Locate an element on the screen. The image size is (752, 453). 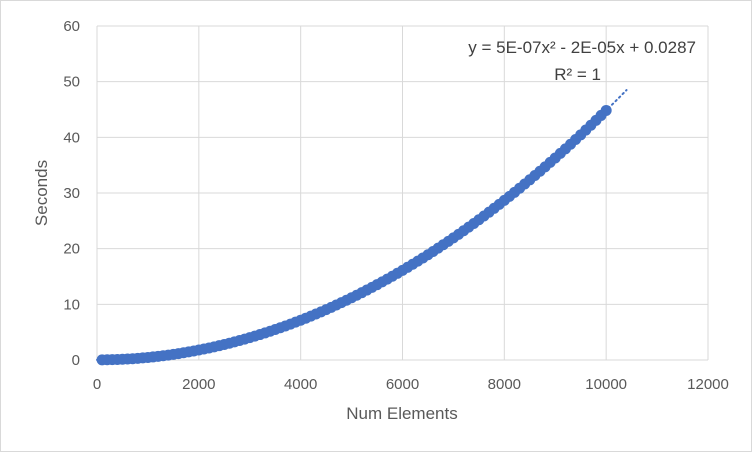
x-tick-label: 4000 is located at coordinates (300, 384).